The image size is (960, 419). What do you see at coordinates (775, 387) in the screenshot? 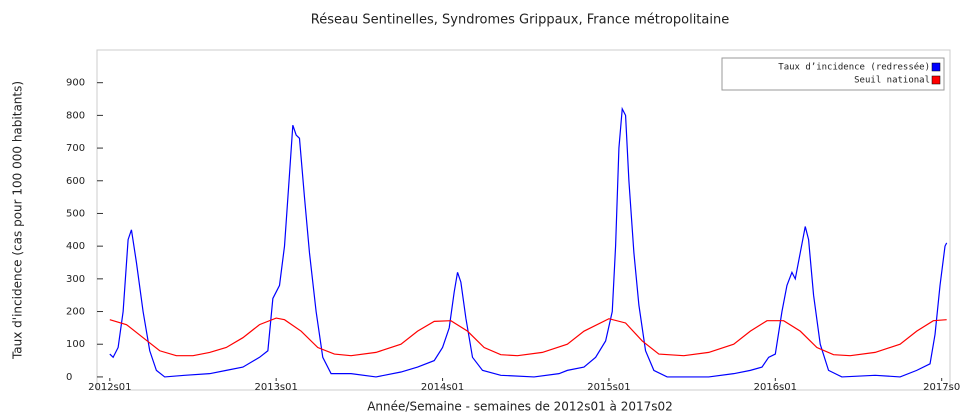
I see `x-tick-label: 2016s01` at bounding box center [775, 387].